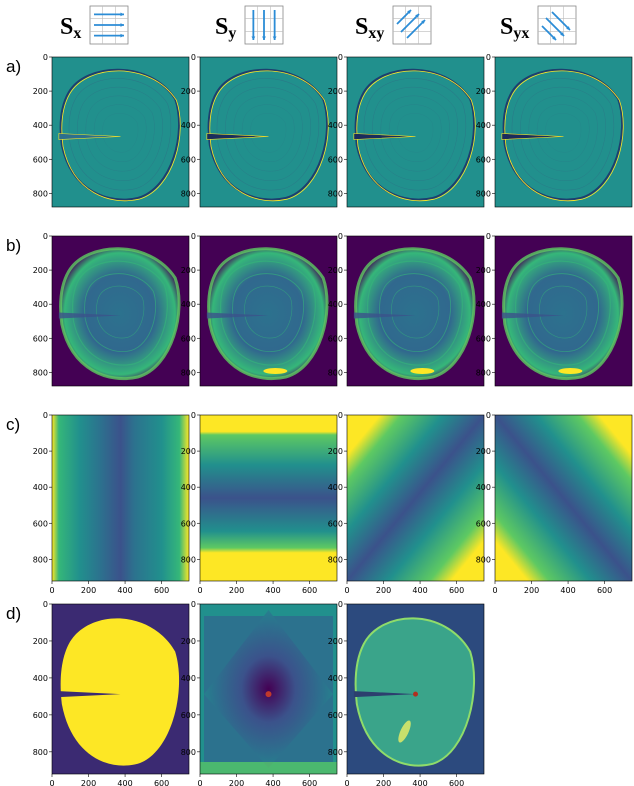 The image size is (634, 786). I want to click on panel-r1-c2: 0 200 400 600 800, so click(259, 130).